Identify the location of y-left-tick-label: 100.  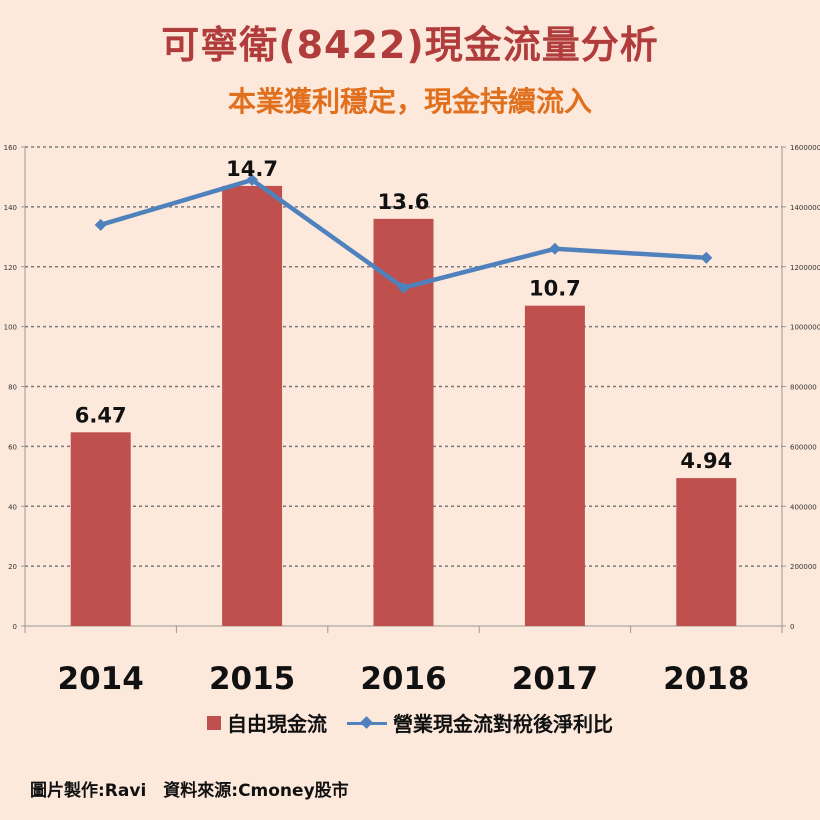
(10, 328).